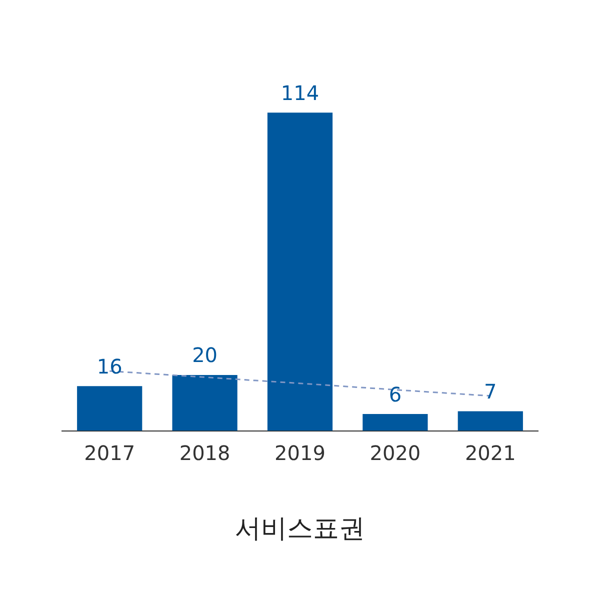  Describe the element at coordinates (300, 453) in the screenshot. I see `x-tick-label: 2019` at that location.